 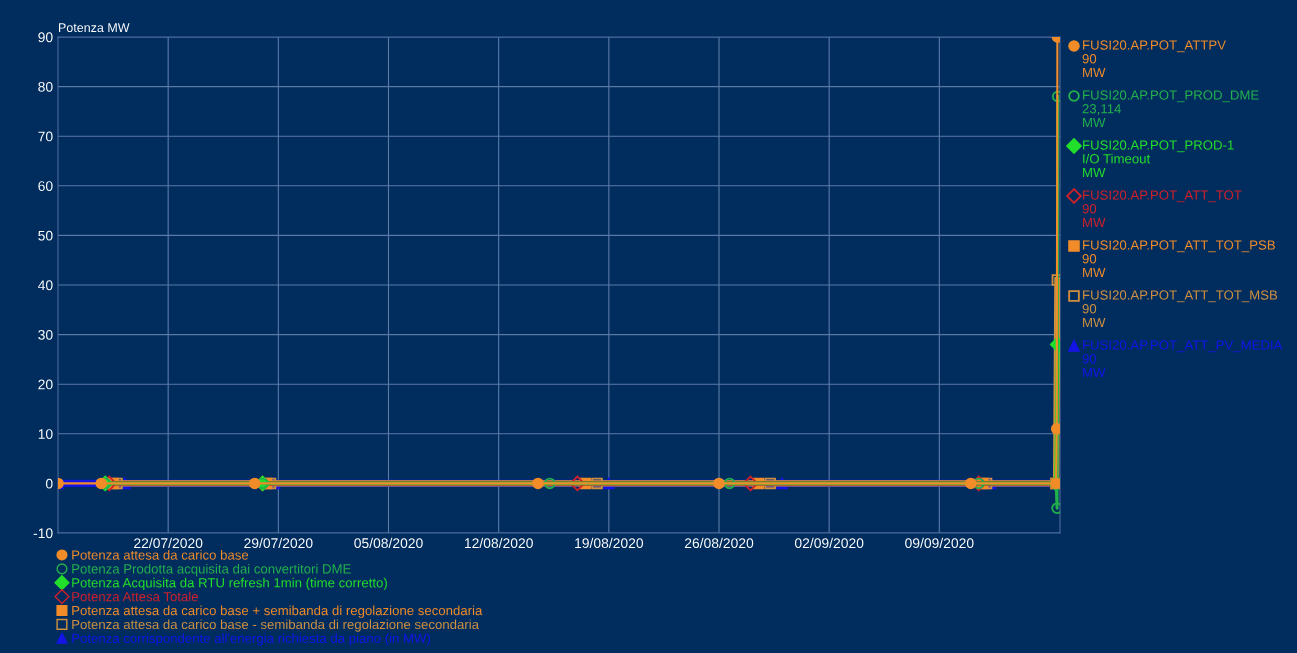 What do you see at coordinates (45, 136) in the screenshot?
I see `y-tick-label: 70` at bounding box center [45, 136].